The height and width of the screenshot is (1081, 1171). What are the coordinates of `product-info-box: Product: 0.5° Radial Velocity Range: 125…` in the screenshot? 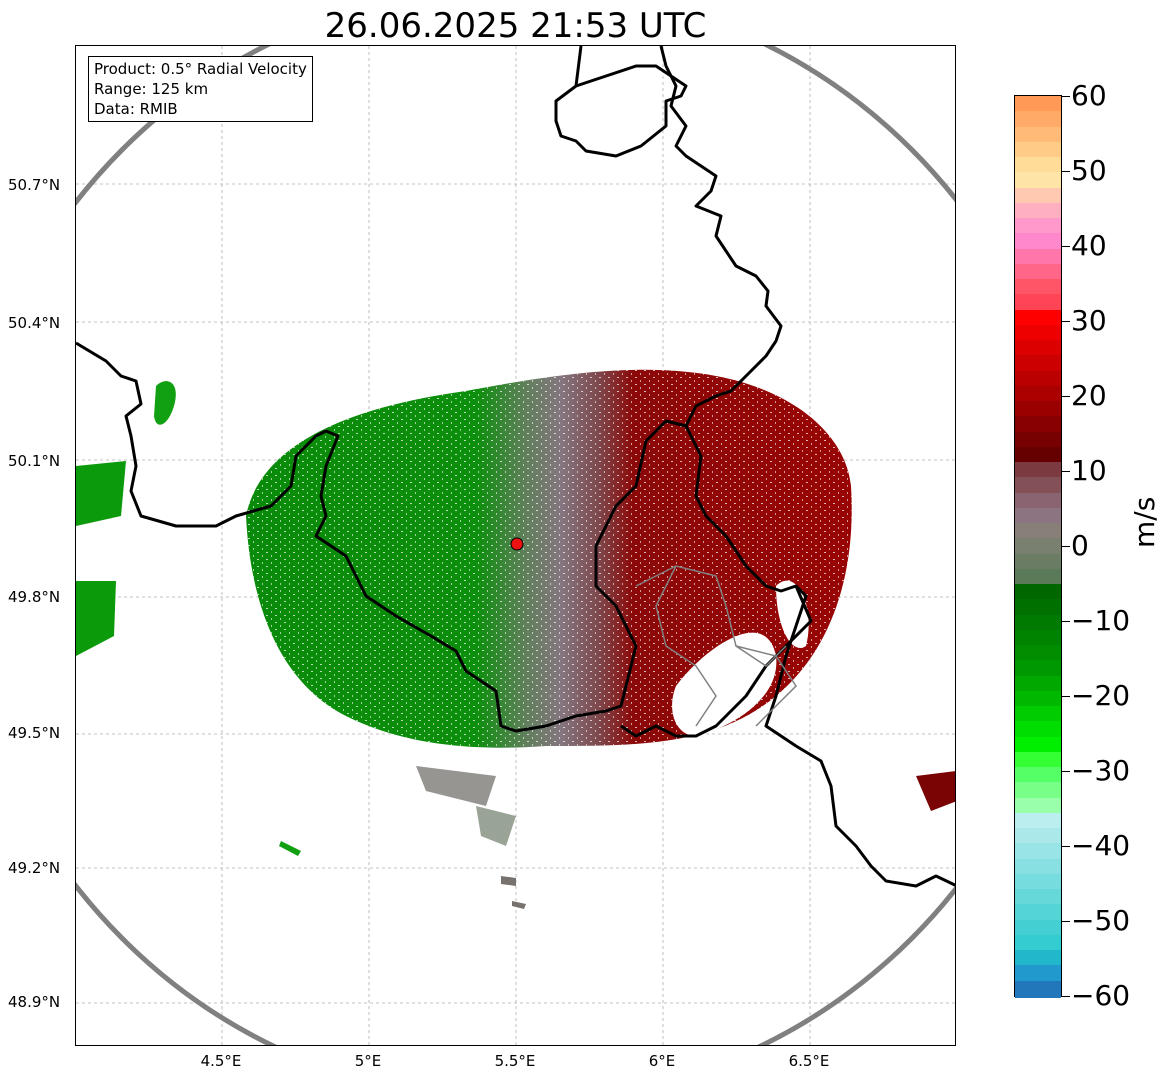 It's located at (200, 89).